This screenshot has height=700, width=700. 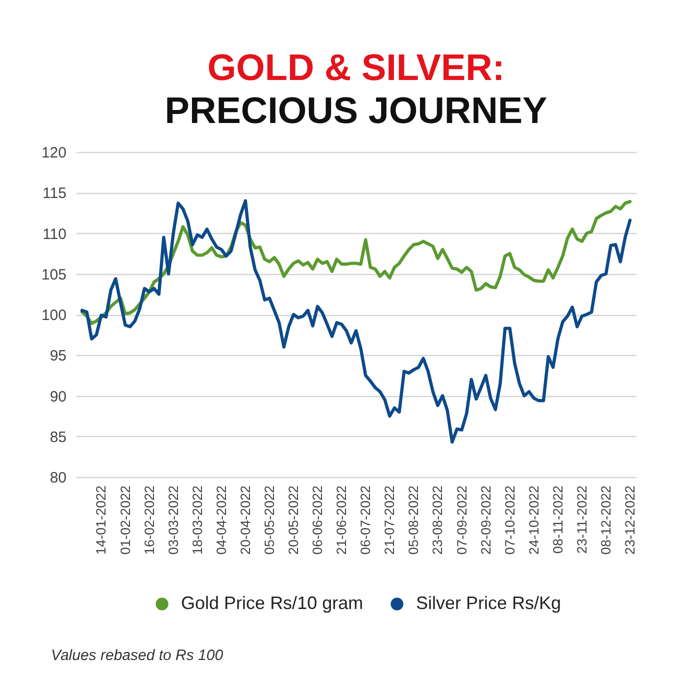 What do you see at coordinates (510, 520) in the screenshot?
I see `x-tick-label: 07-10-2022` at bounding box center [510, 520].